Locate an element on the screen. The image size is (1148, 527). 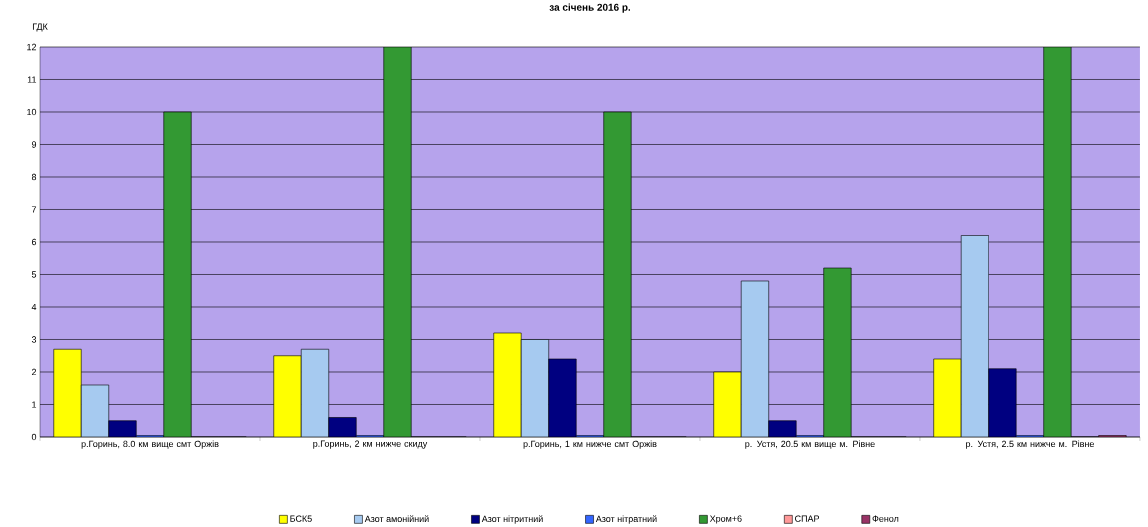
y-tick-label: 3 is located at coordinates (34, 339).